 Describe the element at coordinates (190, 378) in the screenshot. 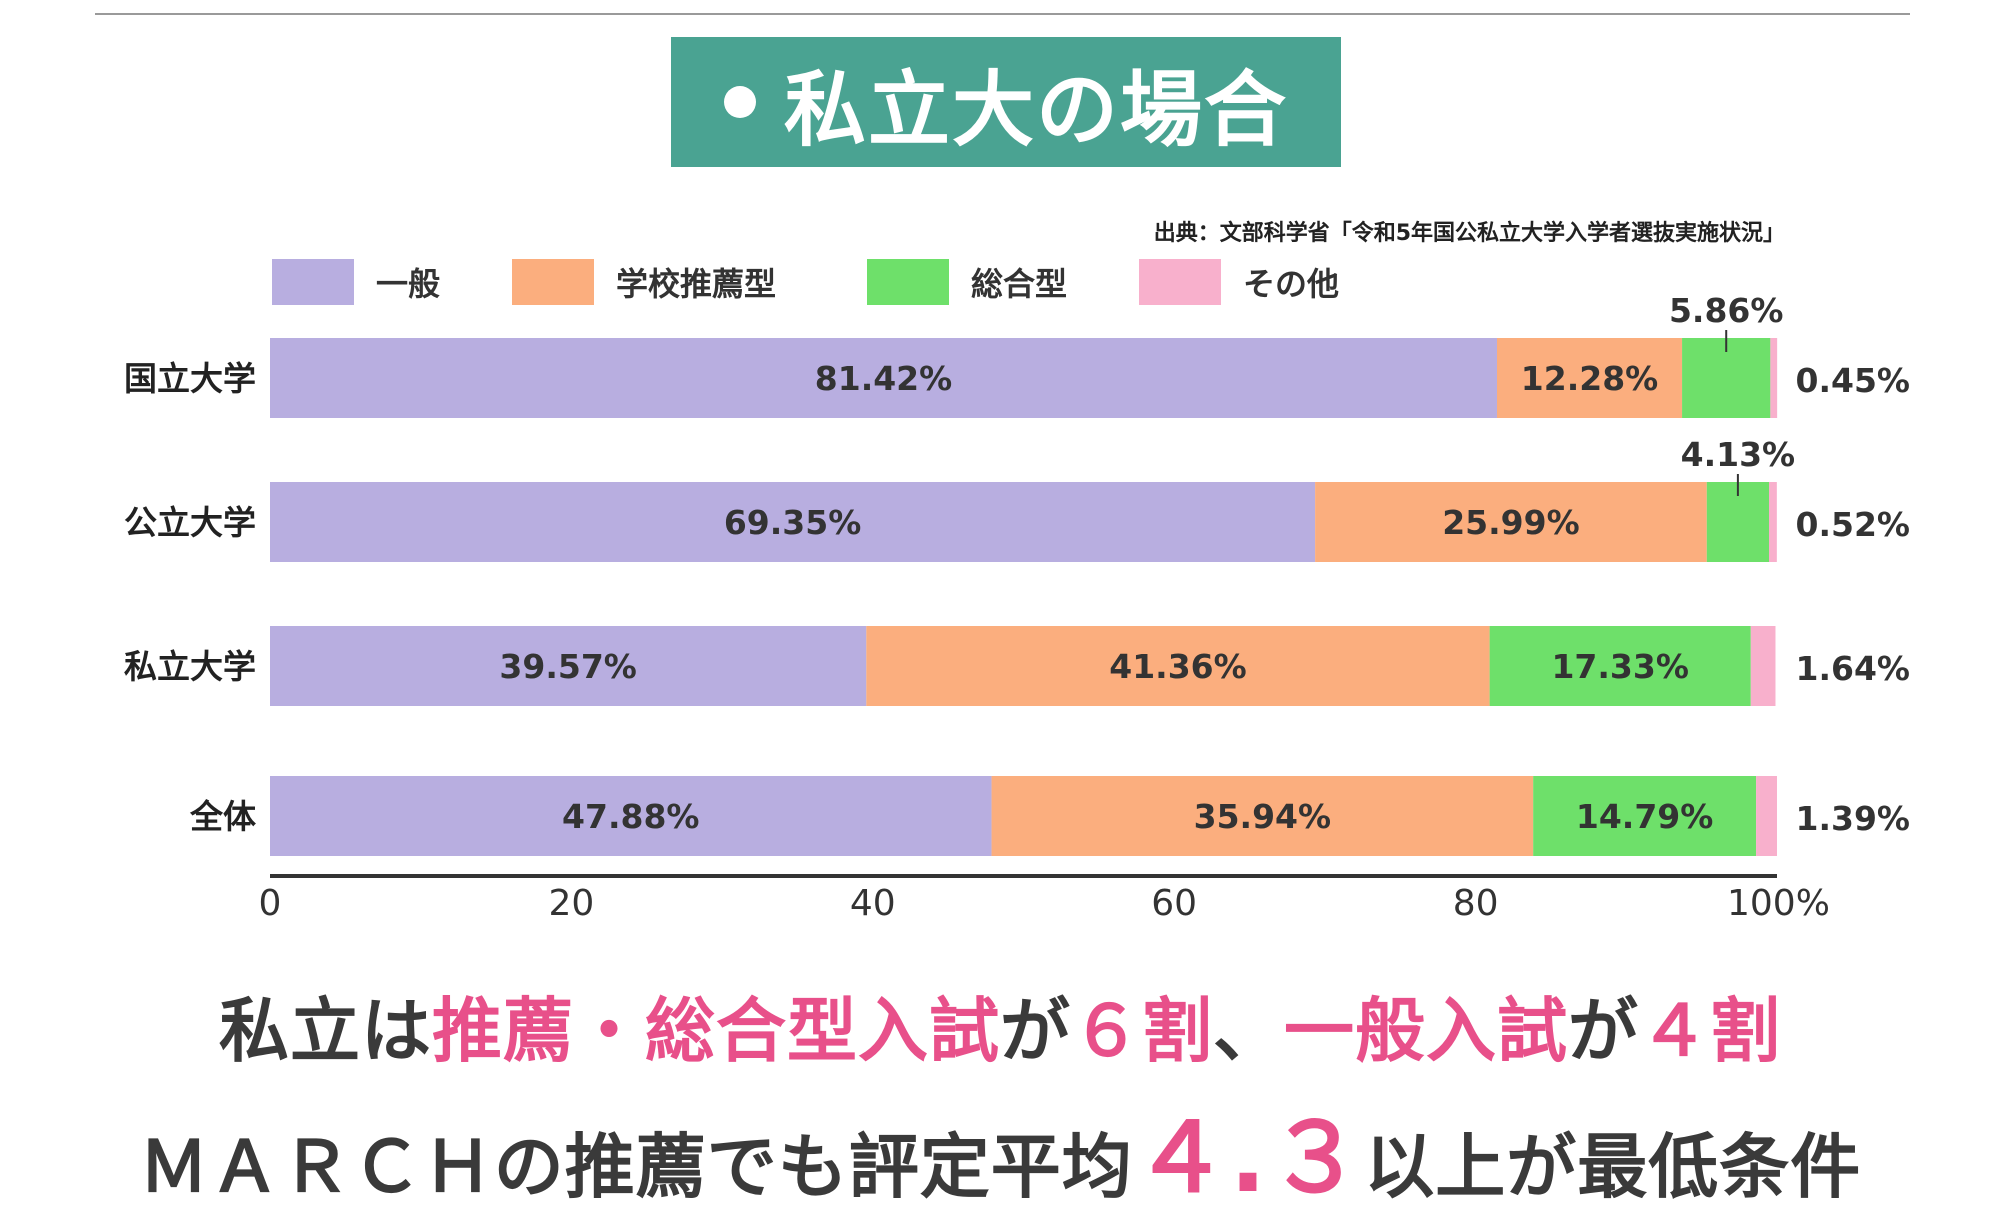

I see `category-label: 国立大学` at that location.